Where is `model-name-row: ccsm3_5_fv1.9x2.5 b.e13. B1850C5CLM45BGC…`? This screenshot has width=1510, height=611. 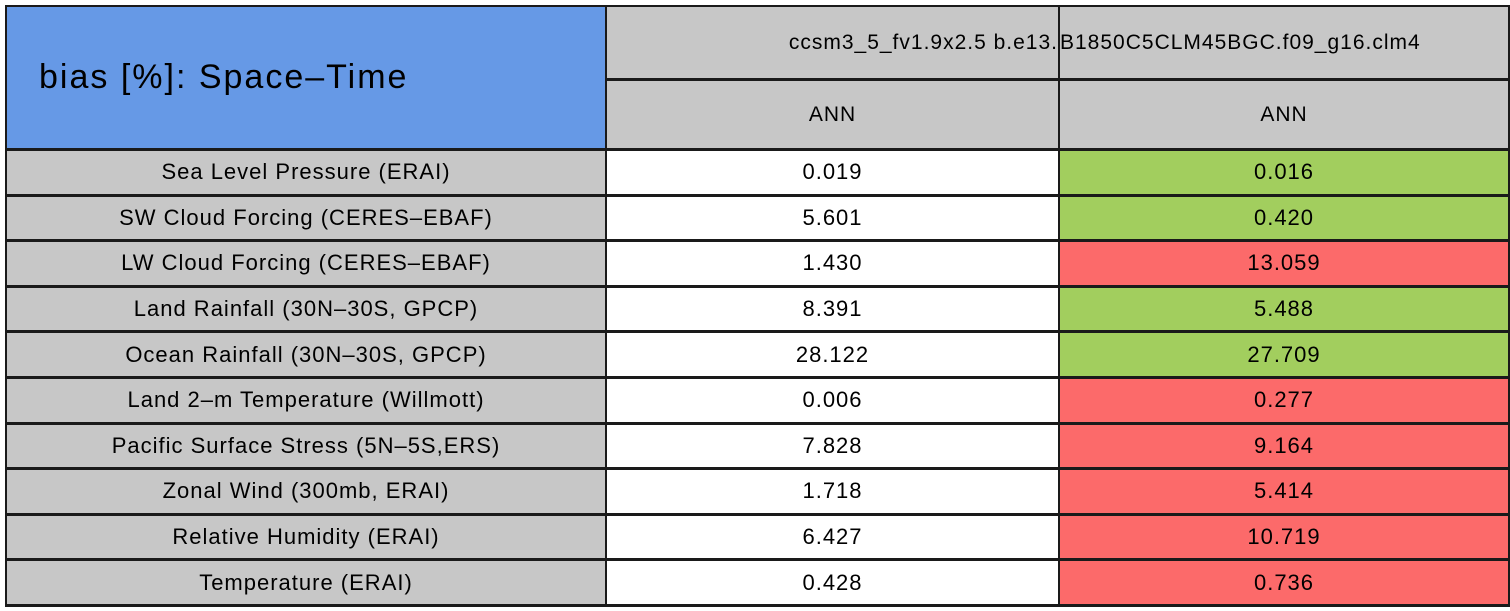
model-name-row: ccsm3_5_fv1.9x2.5 b.e13. B1850C5CLM45BGC… is located at coordinates (1058, 44).